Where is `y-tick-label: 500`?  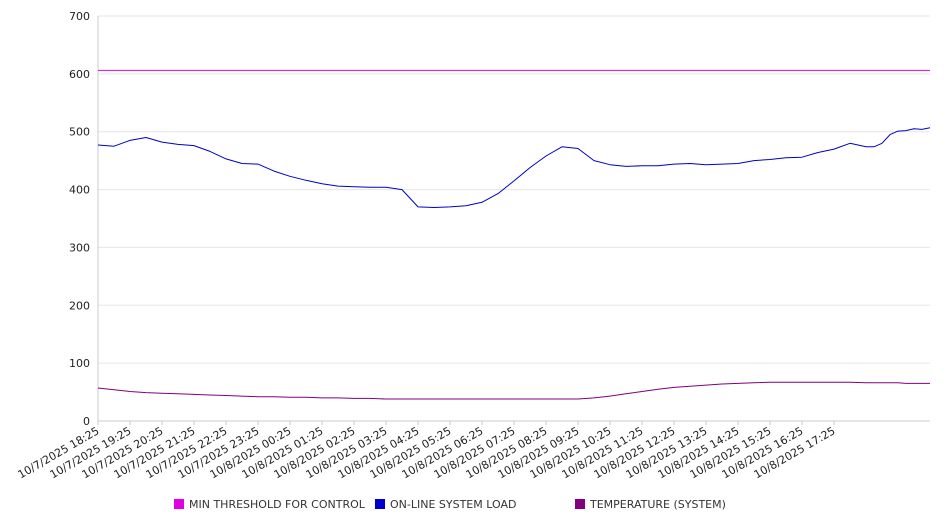
y-tick-label: 500 is located at coordinates (79, 132).